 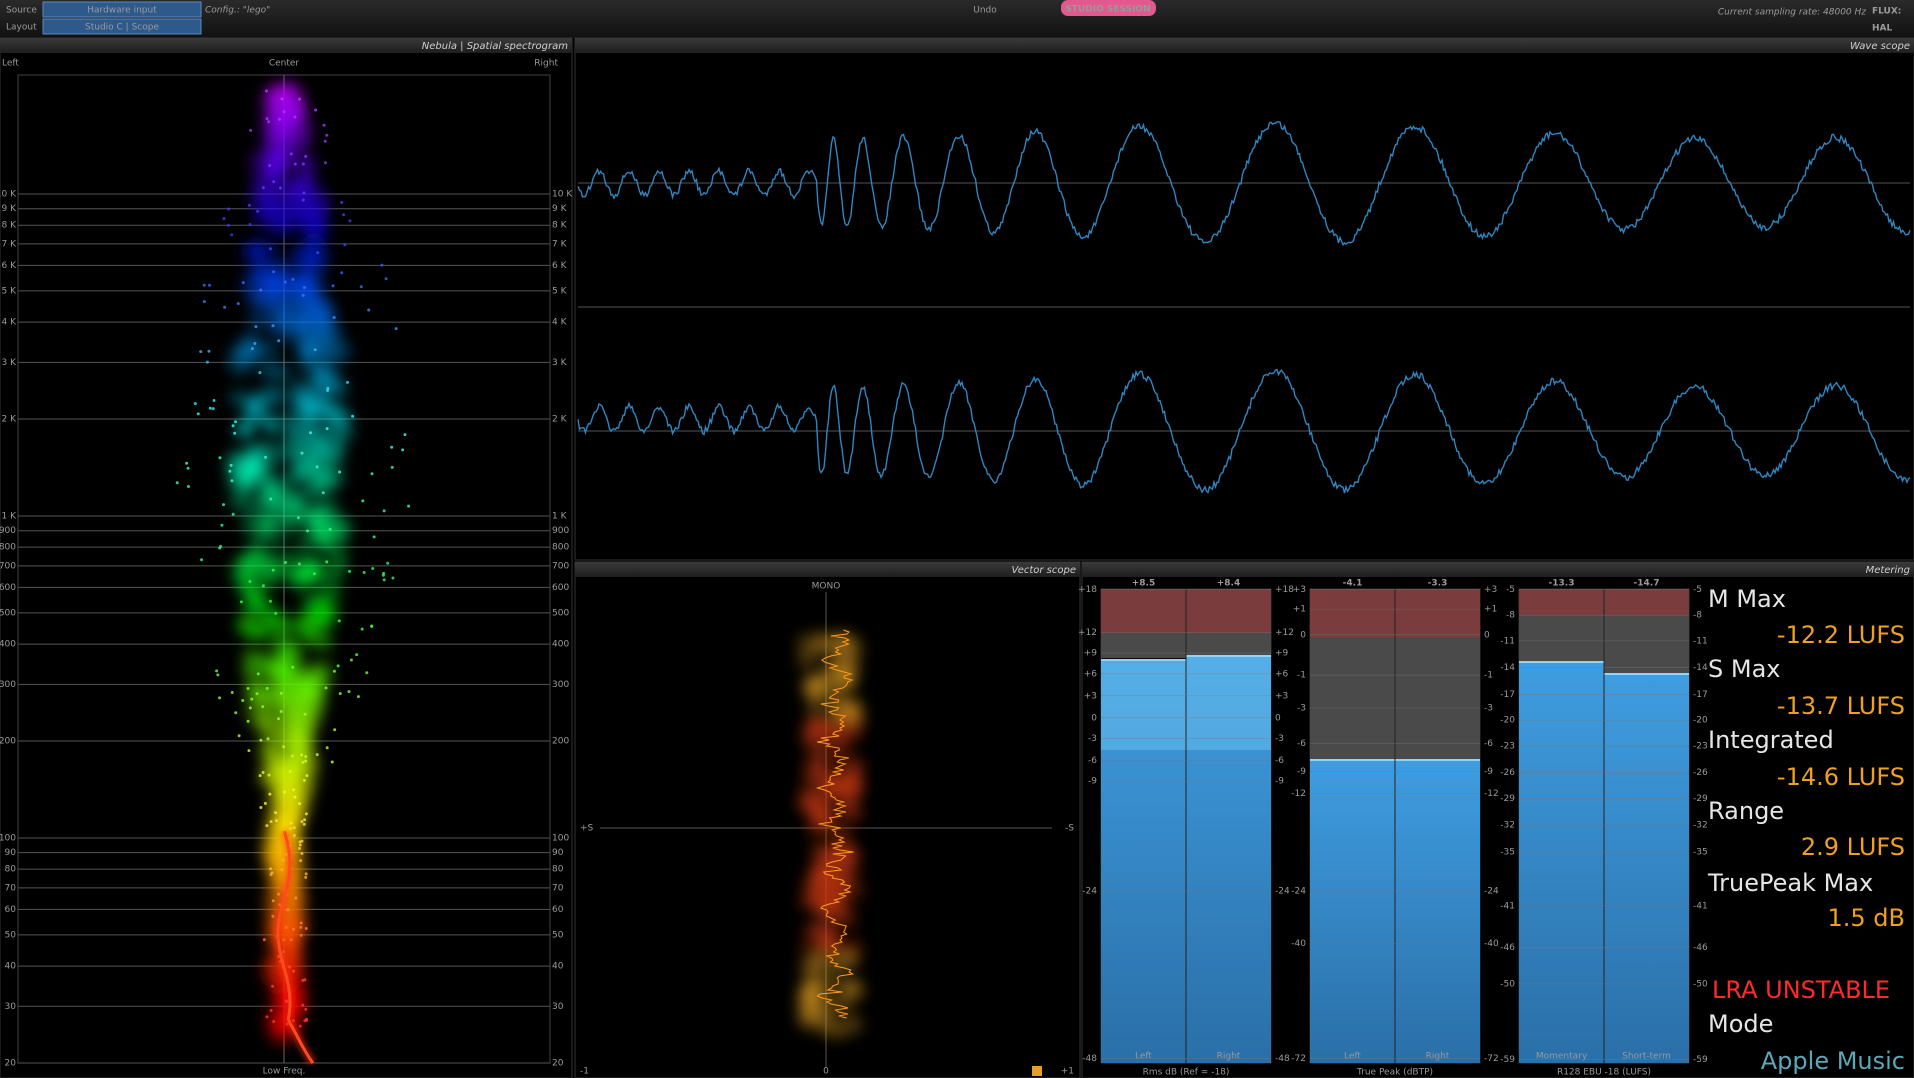 What do you see at coordinates (1697, 616) in the screenshot?
I see `meter-scale-right: -8` at bounding box center [1697, 616].